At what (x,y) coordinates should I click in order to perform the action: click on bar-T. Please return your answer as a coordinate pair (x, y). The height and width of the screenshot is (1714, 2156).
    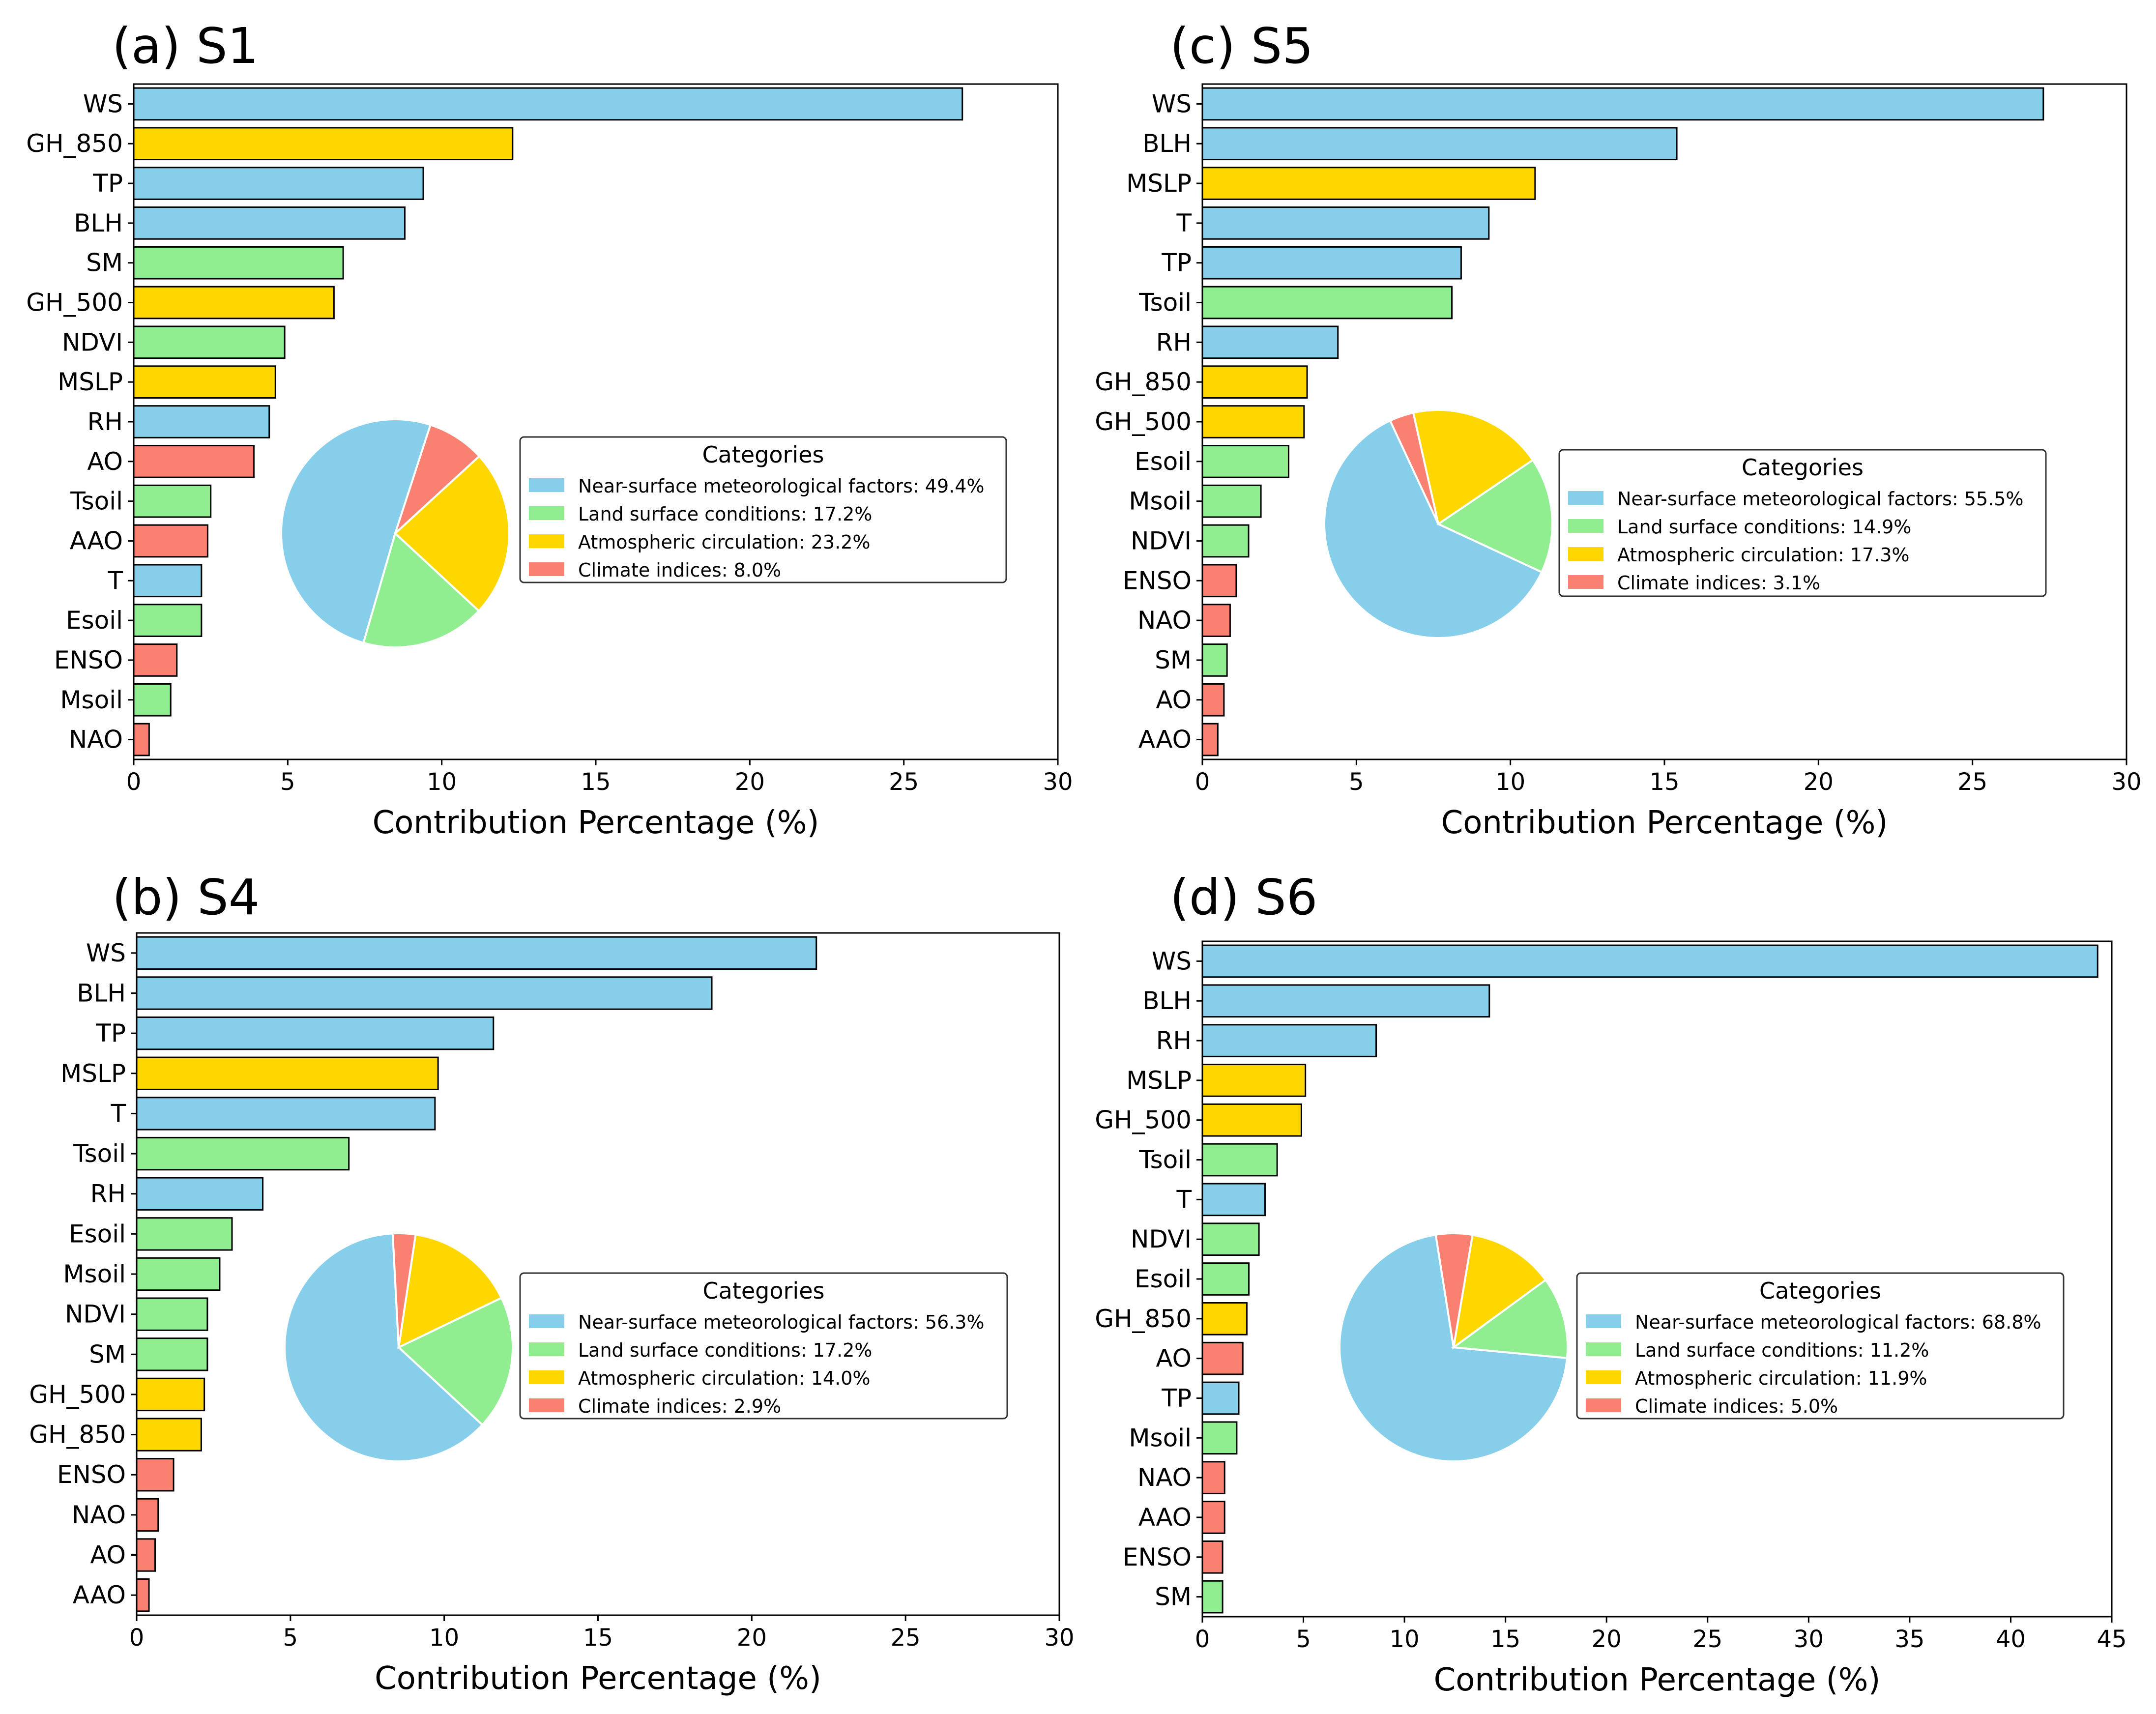
    Looking at the image, I should click on (1346, 223).